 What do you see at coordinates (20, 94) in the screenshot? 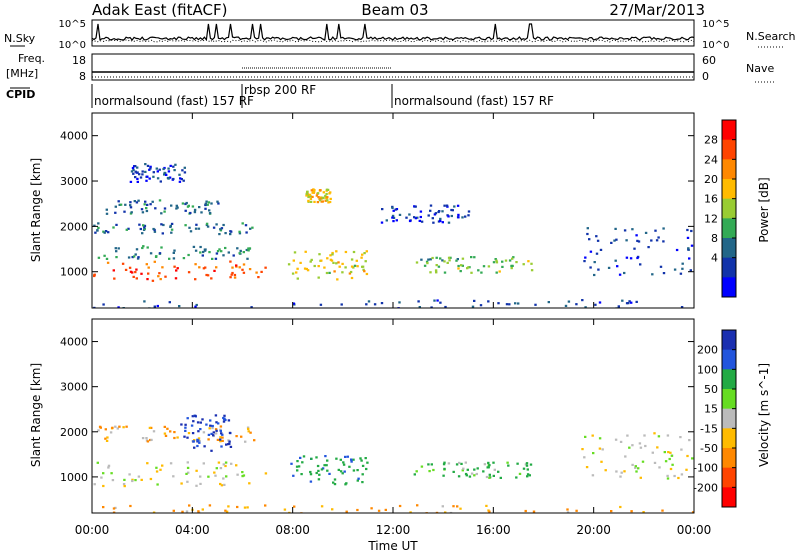
I see `cpid-label: CPID` at bounding box center [20, 94].